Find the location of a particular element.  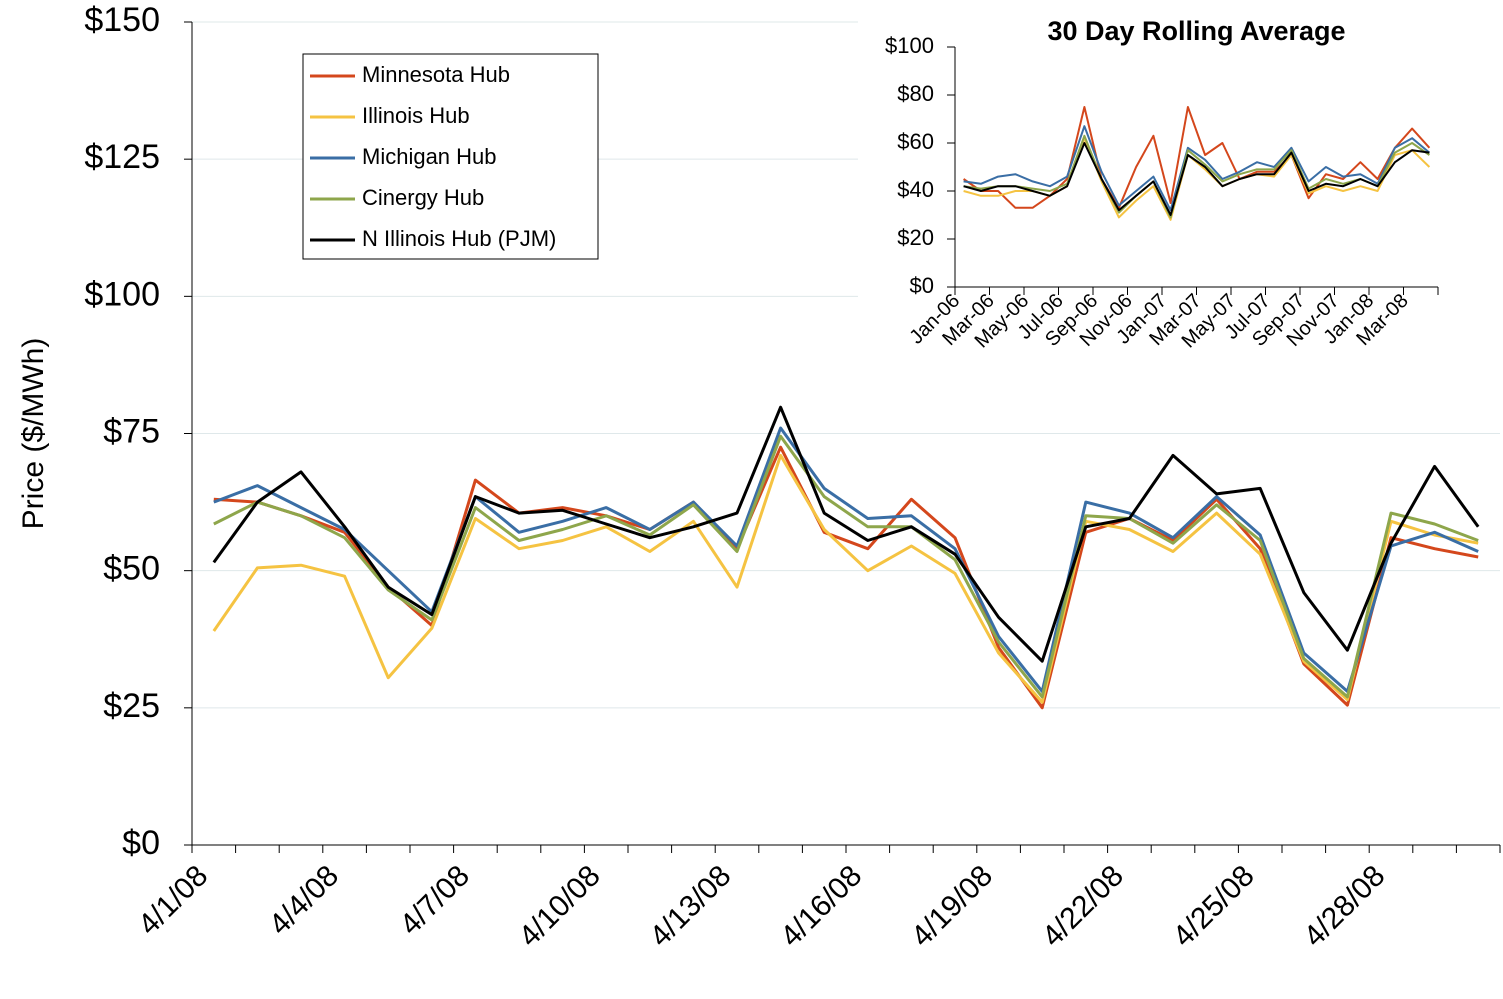

x-tick-label: 4/25/08 is located at coordinates (1214, 906).